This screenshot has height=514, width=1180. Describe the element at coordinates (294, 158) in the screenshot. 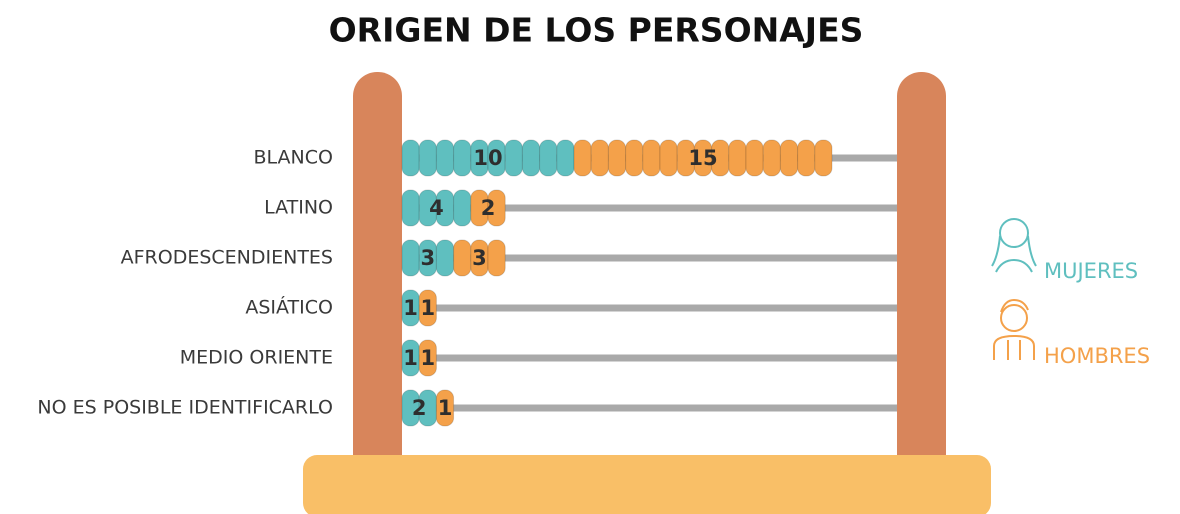

I see `category-label: BLANCO` at that location.